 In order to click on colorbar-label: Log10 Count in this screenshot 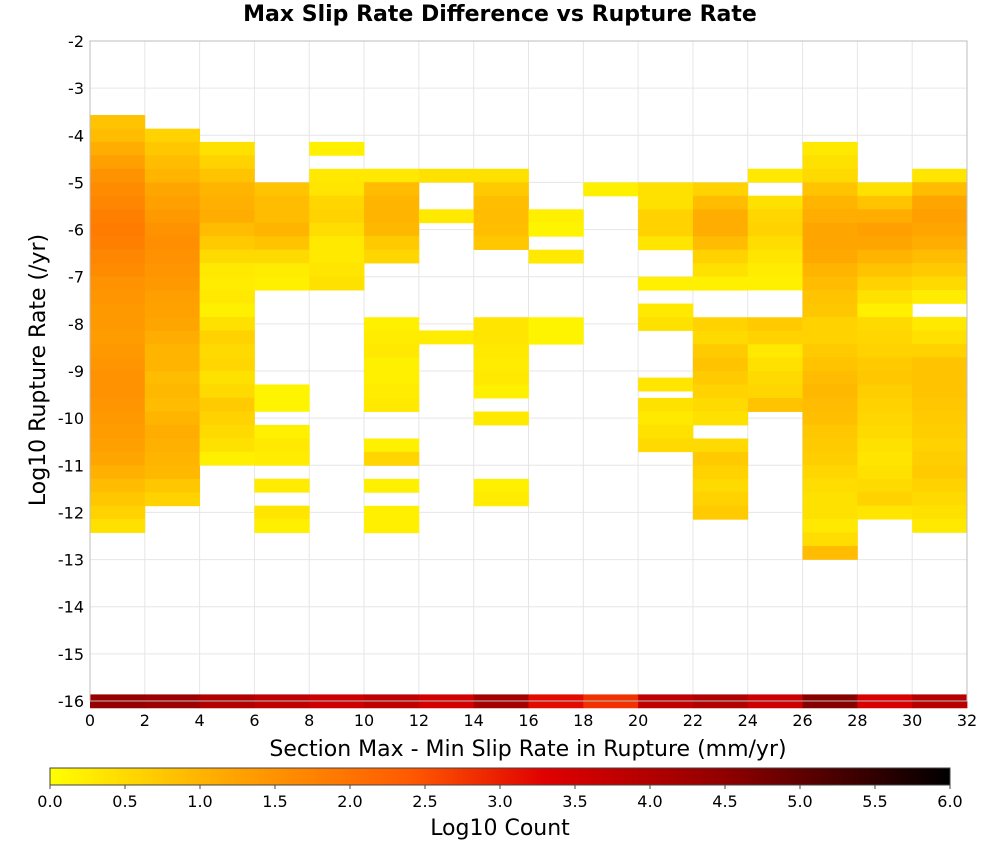, I will do `click(500, 828)`.